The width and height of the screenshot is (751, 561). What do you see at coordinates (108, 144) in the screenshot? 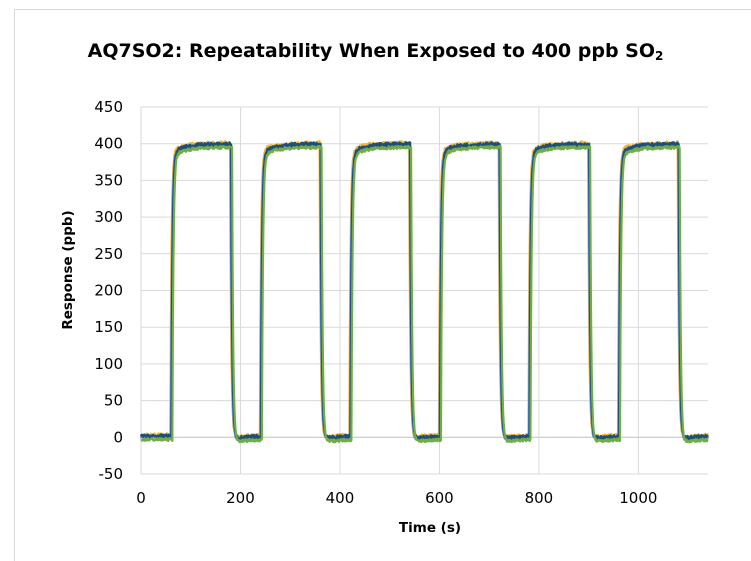
I see `y-tick-label: 400` at bounding box center [108, 144].